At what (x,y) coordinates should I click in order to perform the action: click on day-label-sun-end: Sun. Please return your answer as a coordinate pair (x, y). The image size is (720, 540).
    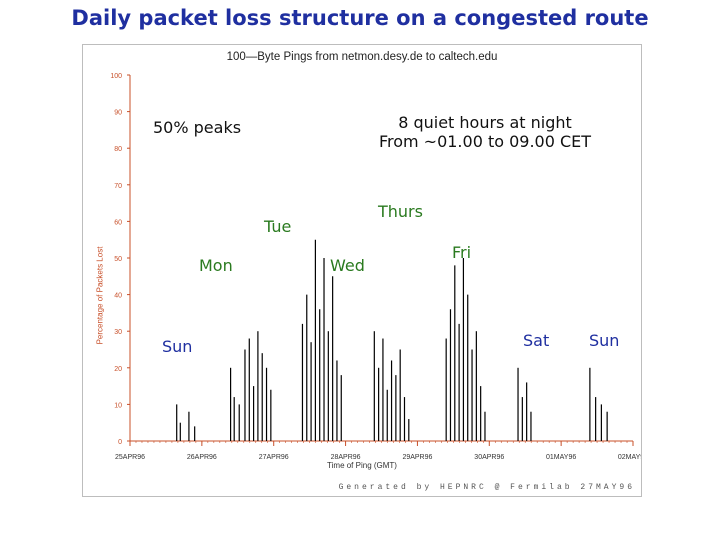
    Looking at the image, I should click on (604, 340).